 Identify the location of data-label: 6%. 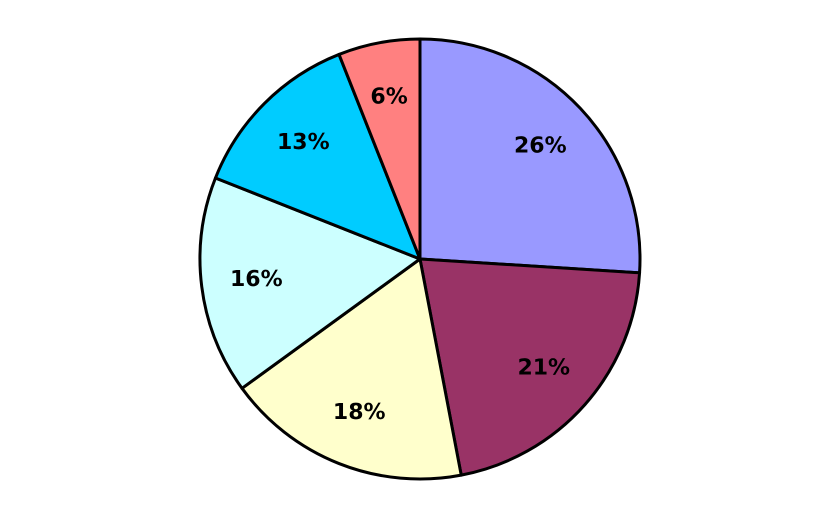
(389, 97).